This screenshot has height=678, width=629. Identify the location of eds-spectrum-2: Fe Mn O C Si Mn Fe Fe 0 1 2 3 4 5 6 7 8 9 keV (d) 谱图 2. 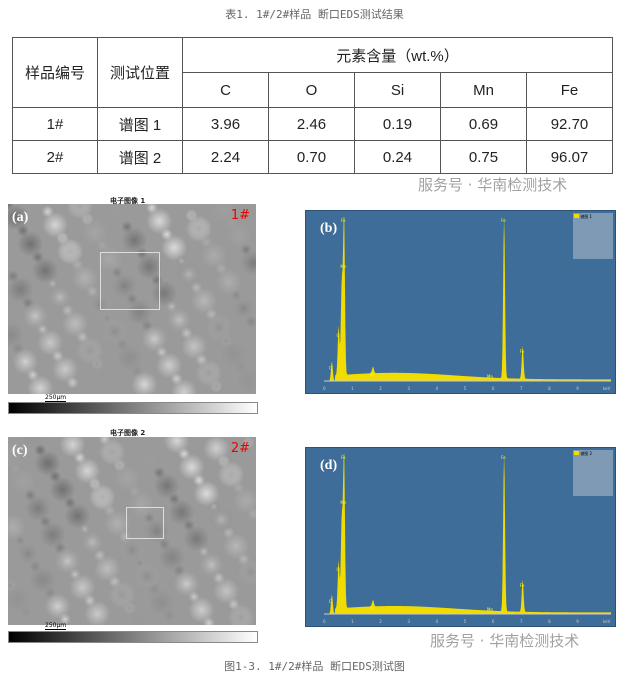
(460, 537).